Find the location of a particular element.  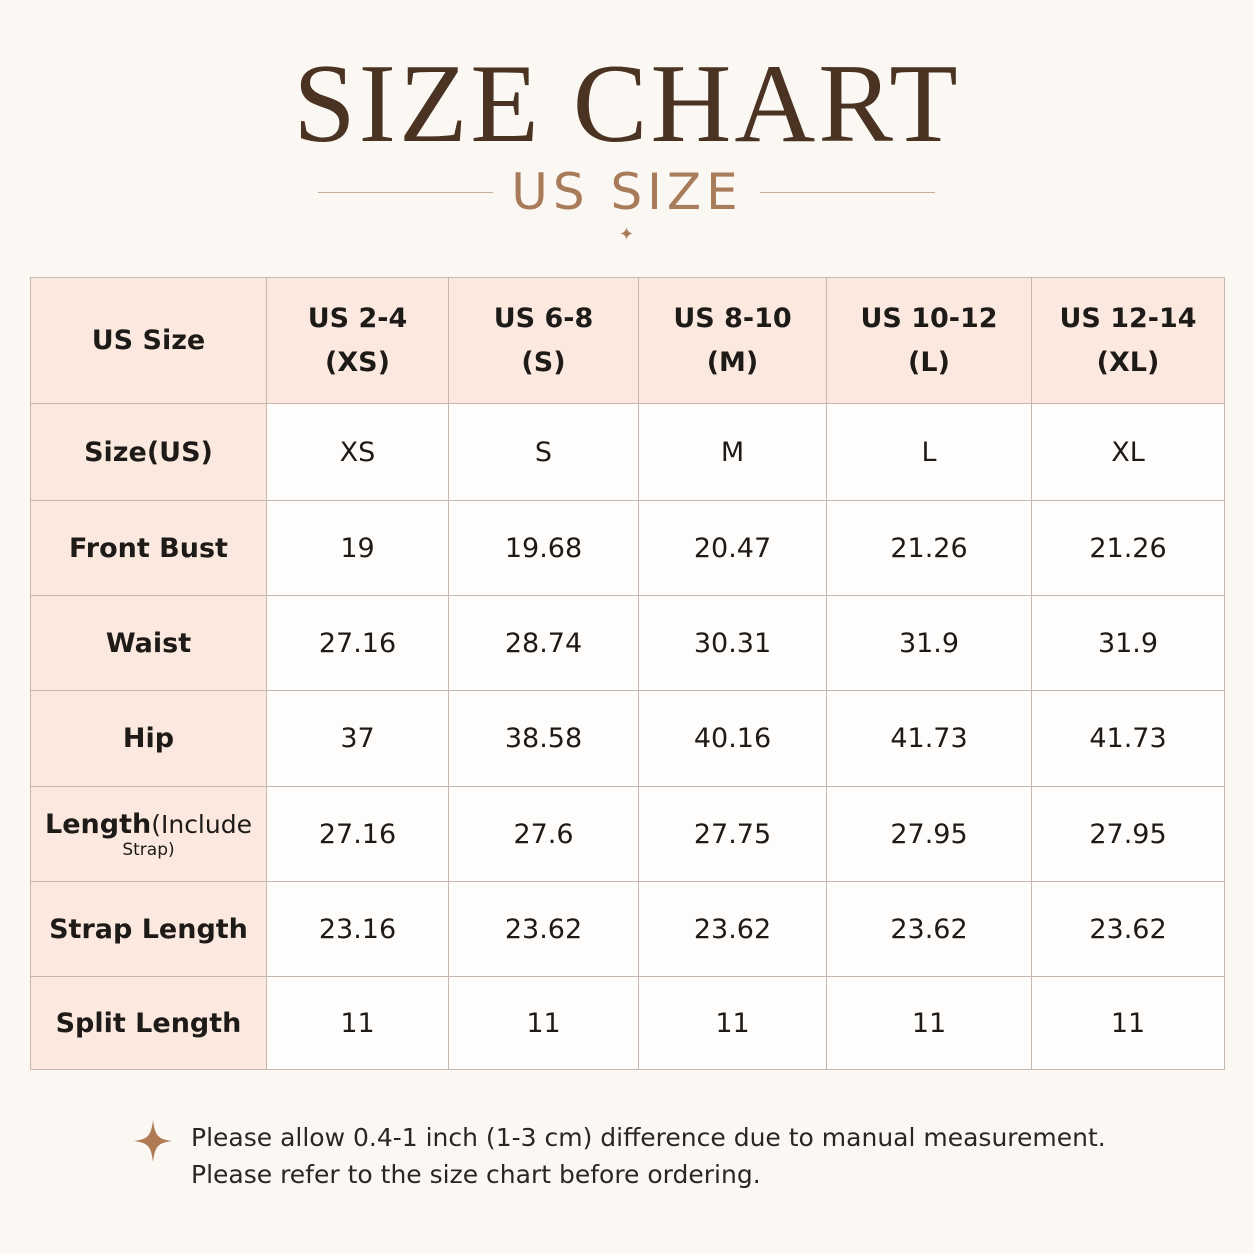

label-note: Strap) is located at coordinates (148, 849).